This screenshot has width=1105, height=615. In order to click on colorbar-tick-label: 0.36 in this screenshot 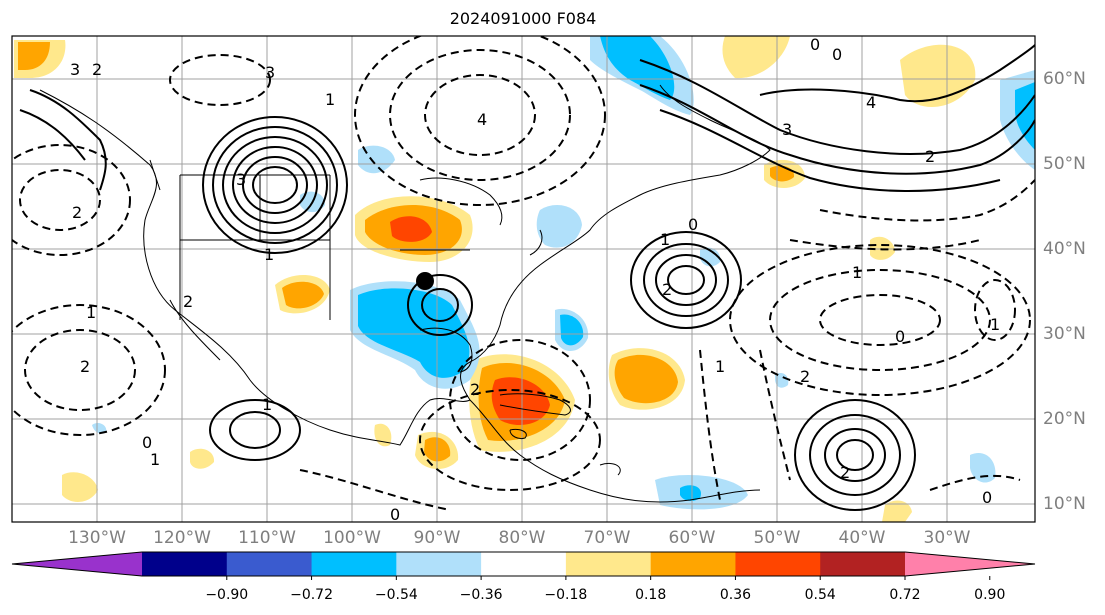, I will do `click(735, 595)`.